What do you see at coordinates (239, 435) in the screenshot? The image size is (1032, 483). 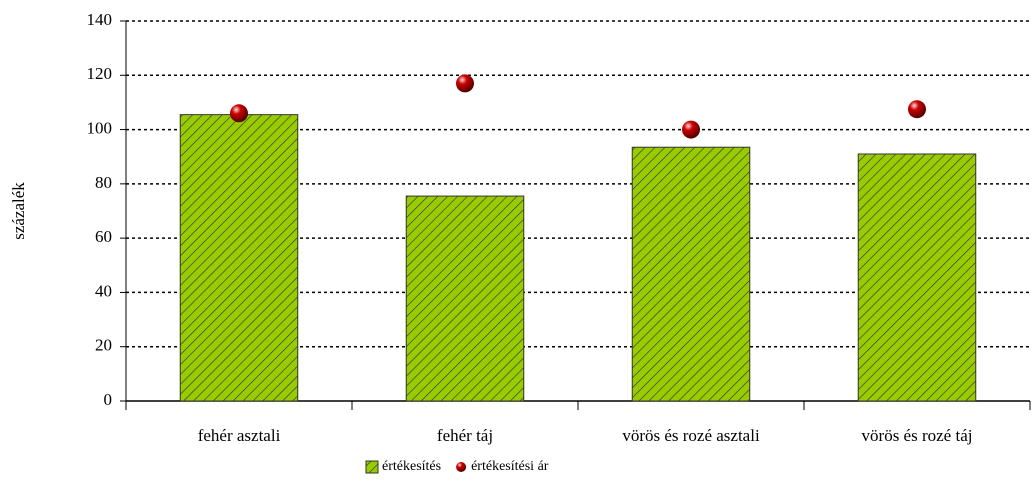 I see `x-tick-label: fehér asztali` at bounding box center [239, 435].